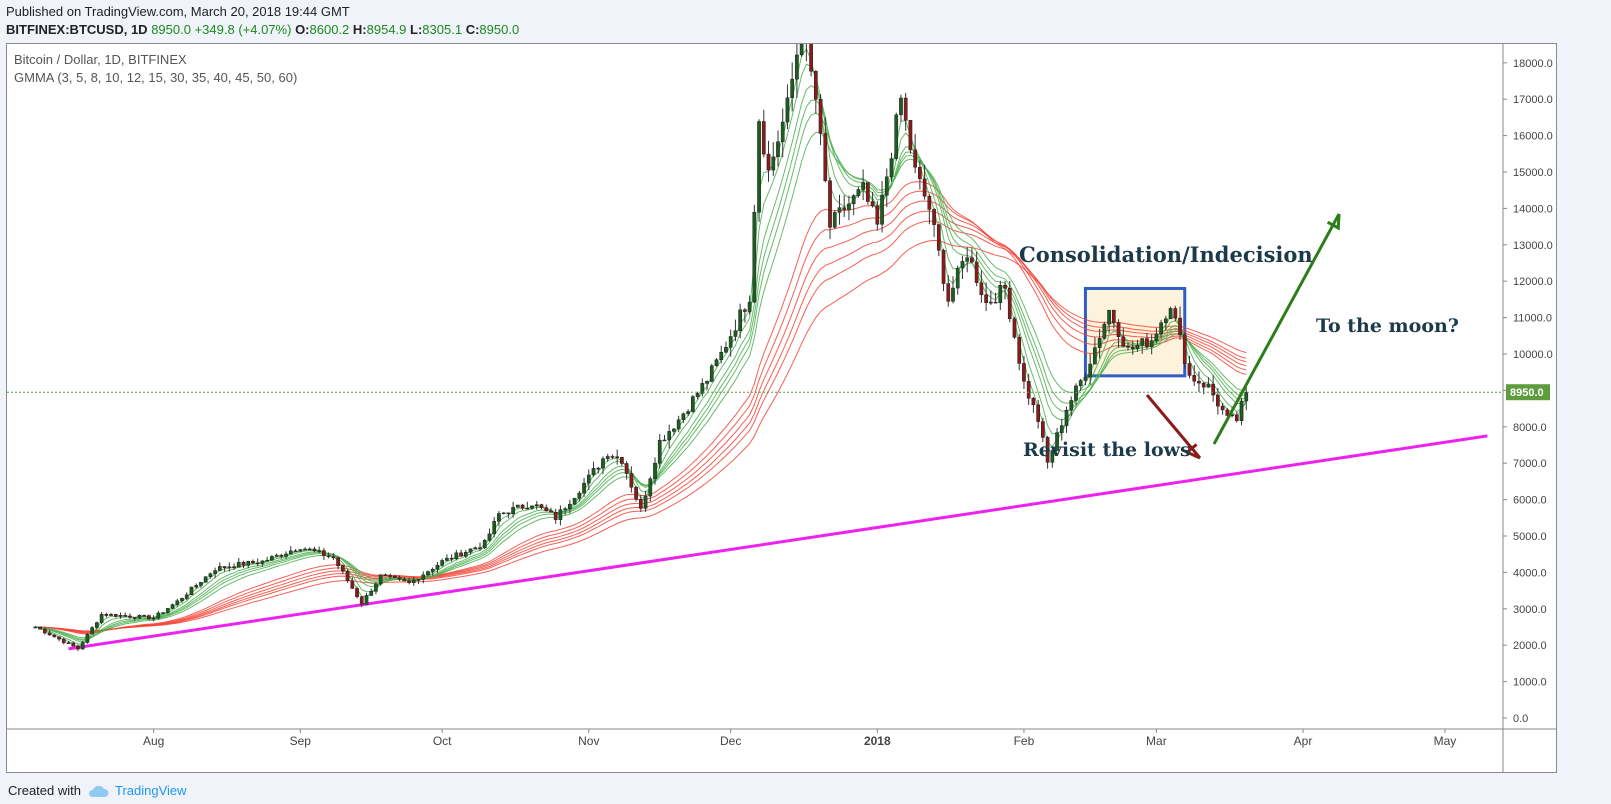 The image size is (1611, 804). I want to click on y-tick-label: 0.0, so click(1520, 719).